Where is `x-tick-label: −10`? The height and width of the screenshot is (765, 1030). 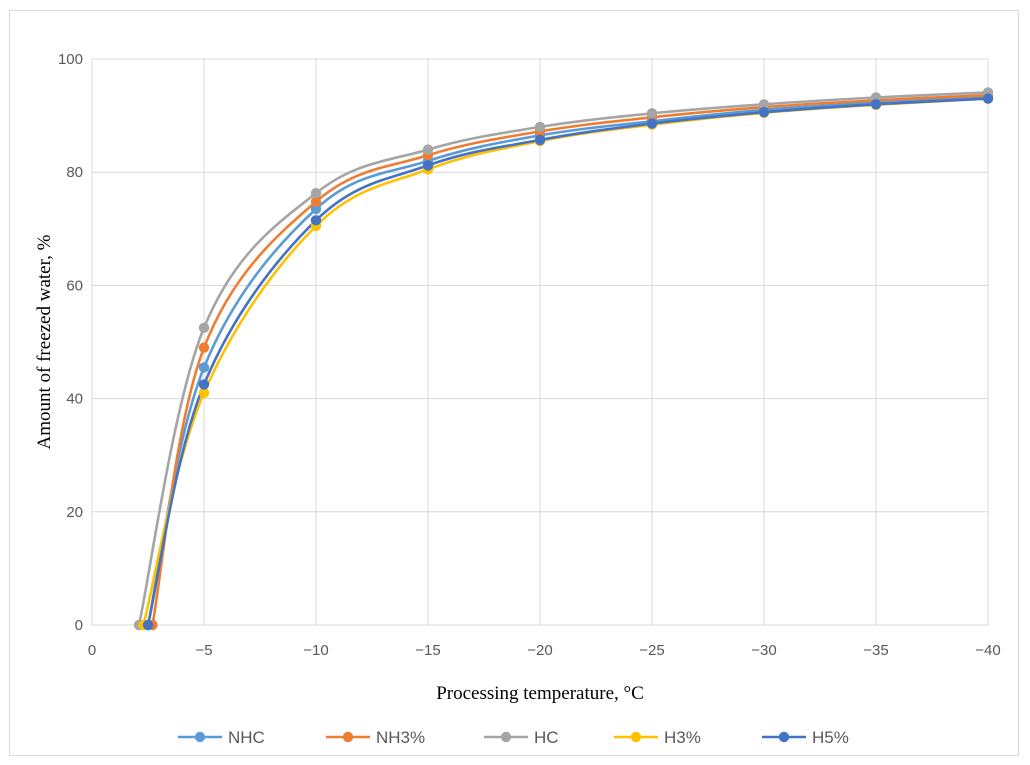 x-tick-label: −10 is located at coordinates (315, 650).